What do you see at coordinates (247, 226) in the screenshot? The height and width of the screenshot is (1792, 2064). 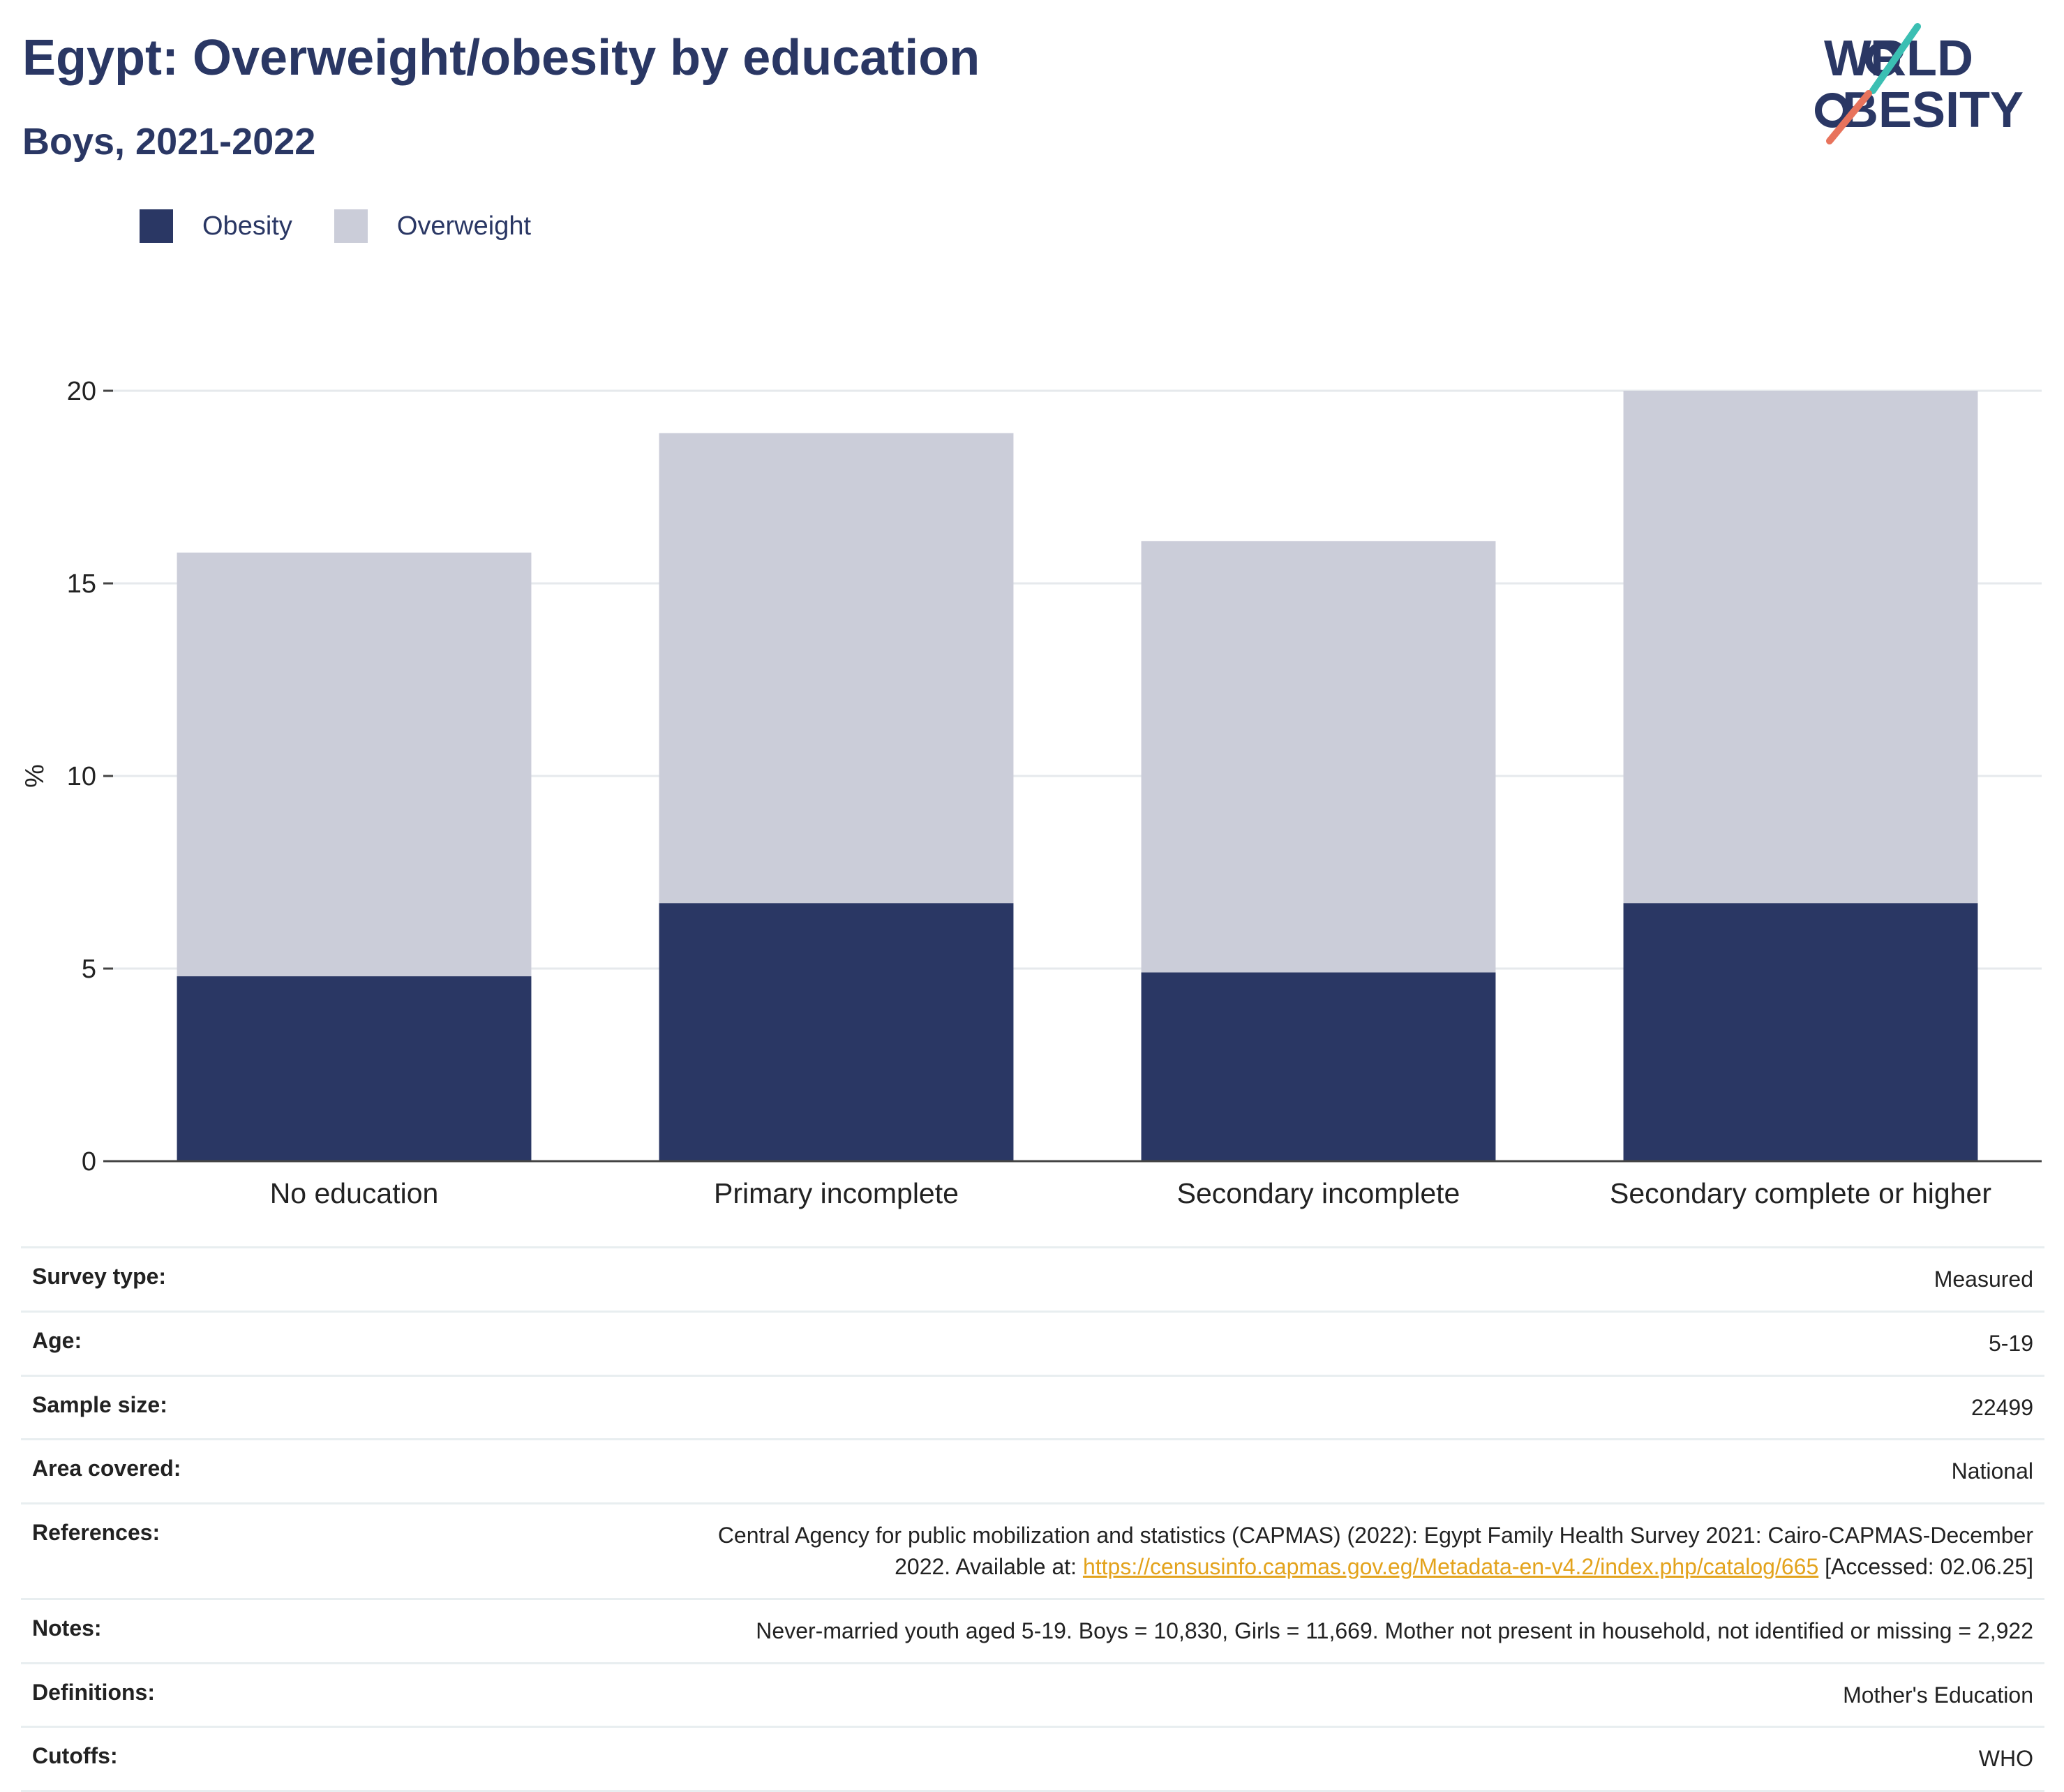 I see `legend-label-obesity: Obesity` at bounding box center [247, 226].